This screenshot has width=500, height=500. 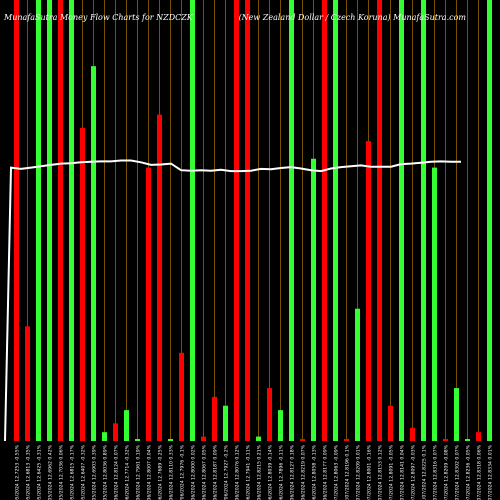 What do you see at coordinates (447, 472) in the screenshot?
I see `x-tick-label: 15/07/2024 12.8209 -0.08%` at bounding box center [447, 472].